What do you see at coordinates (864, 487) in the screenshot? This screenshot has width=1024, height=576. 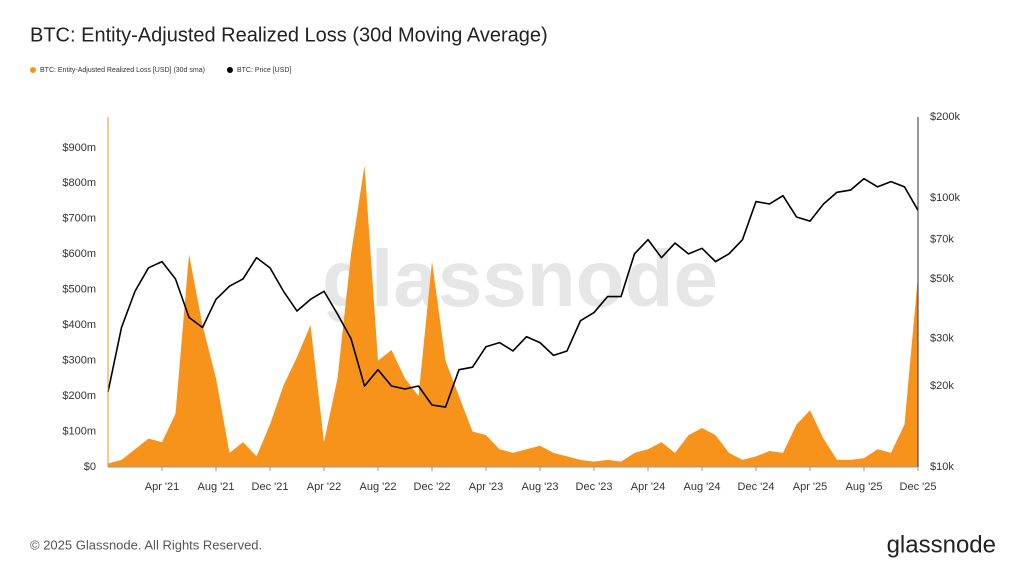 I see `x-tick-label: Aug '25` at bounding box center [864, 487].